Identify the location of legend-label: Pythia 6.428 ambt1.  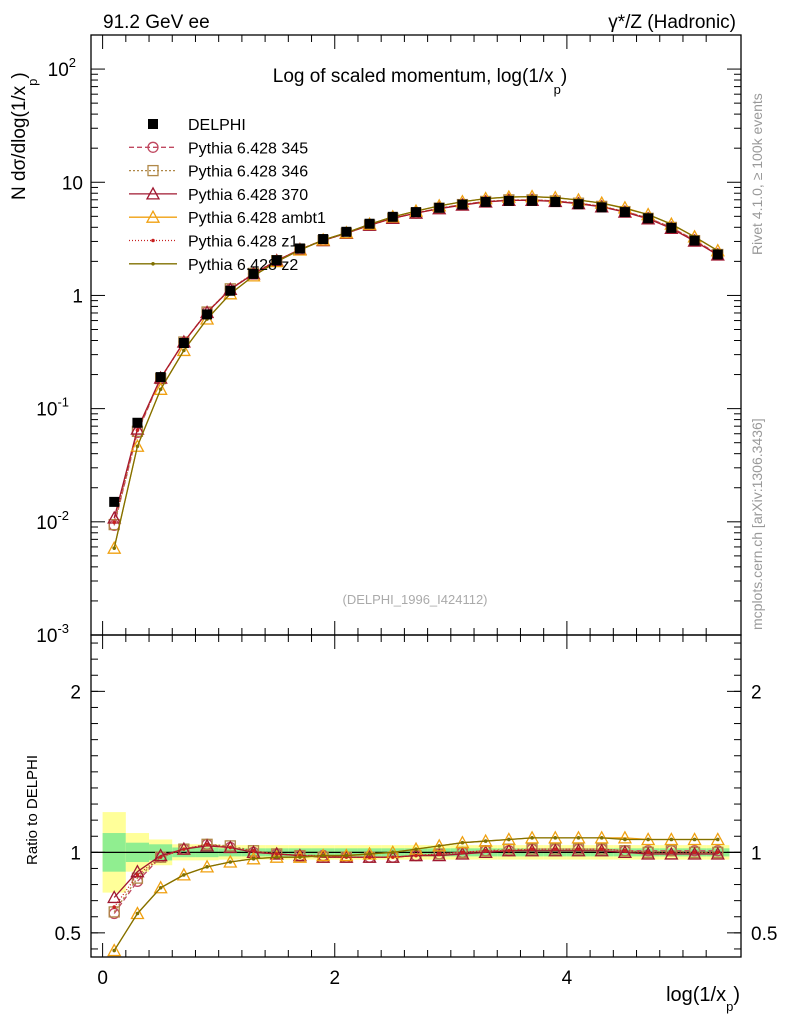
(257, 218).